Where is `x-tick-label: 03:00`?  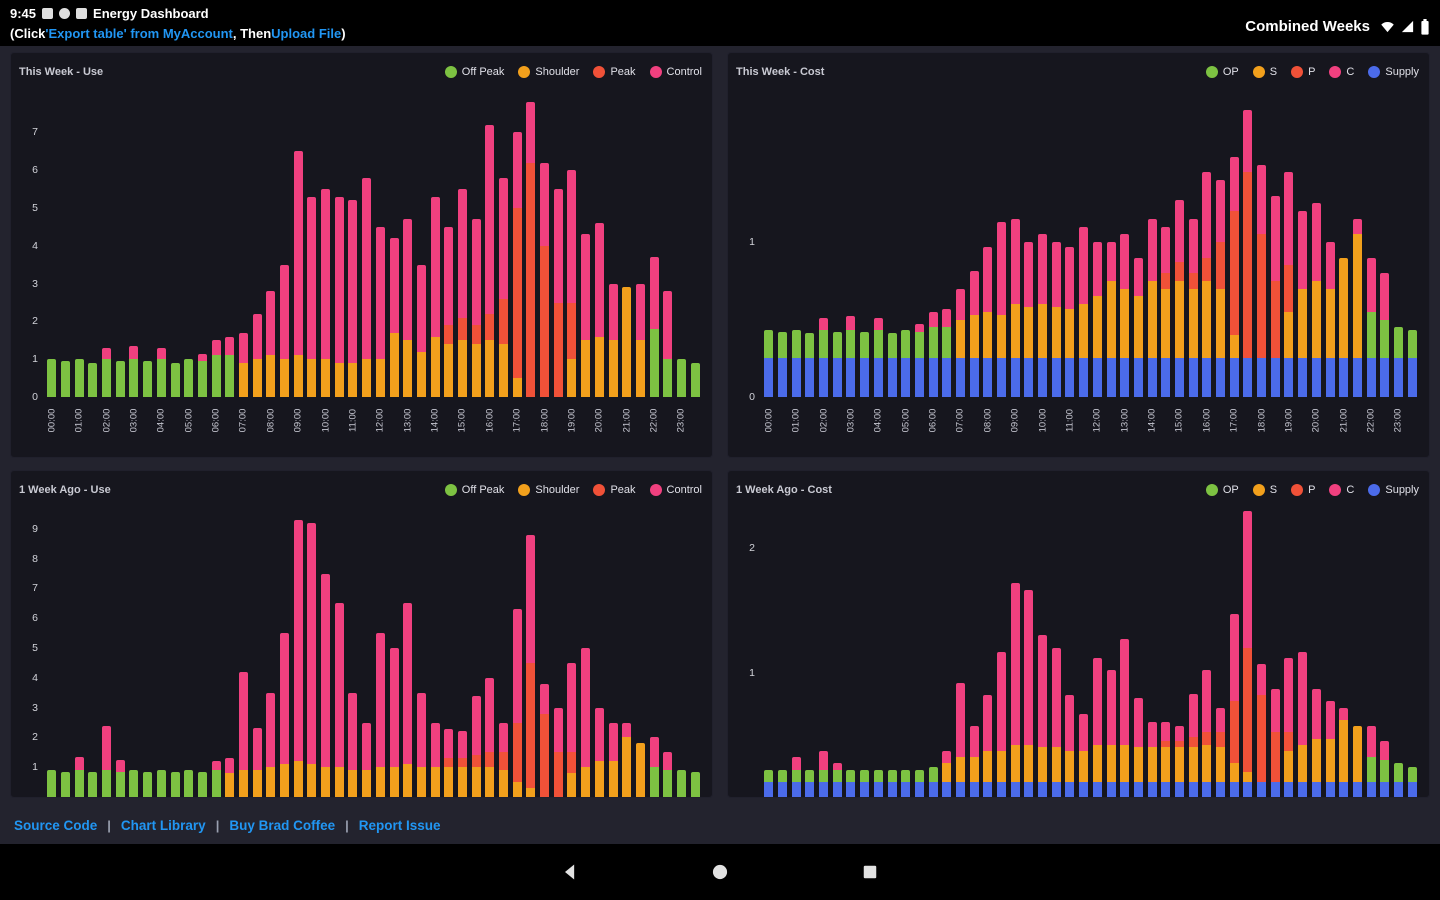 x-tick-label: 03:00 is located at coordinates (851, 420).